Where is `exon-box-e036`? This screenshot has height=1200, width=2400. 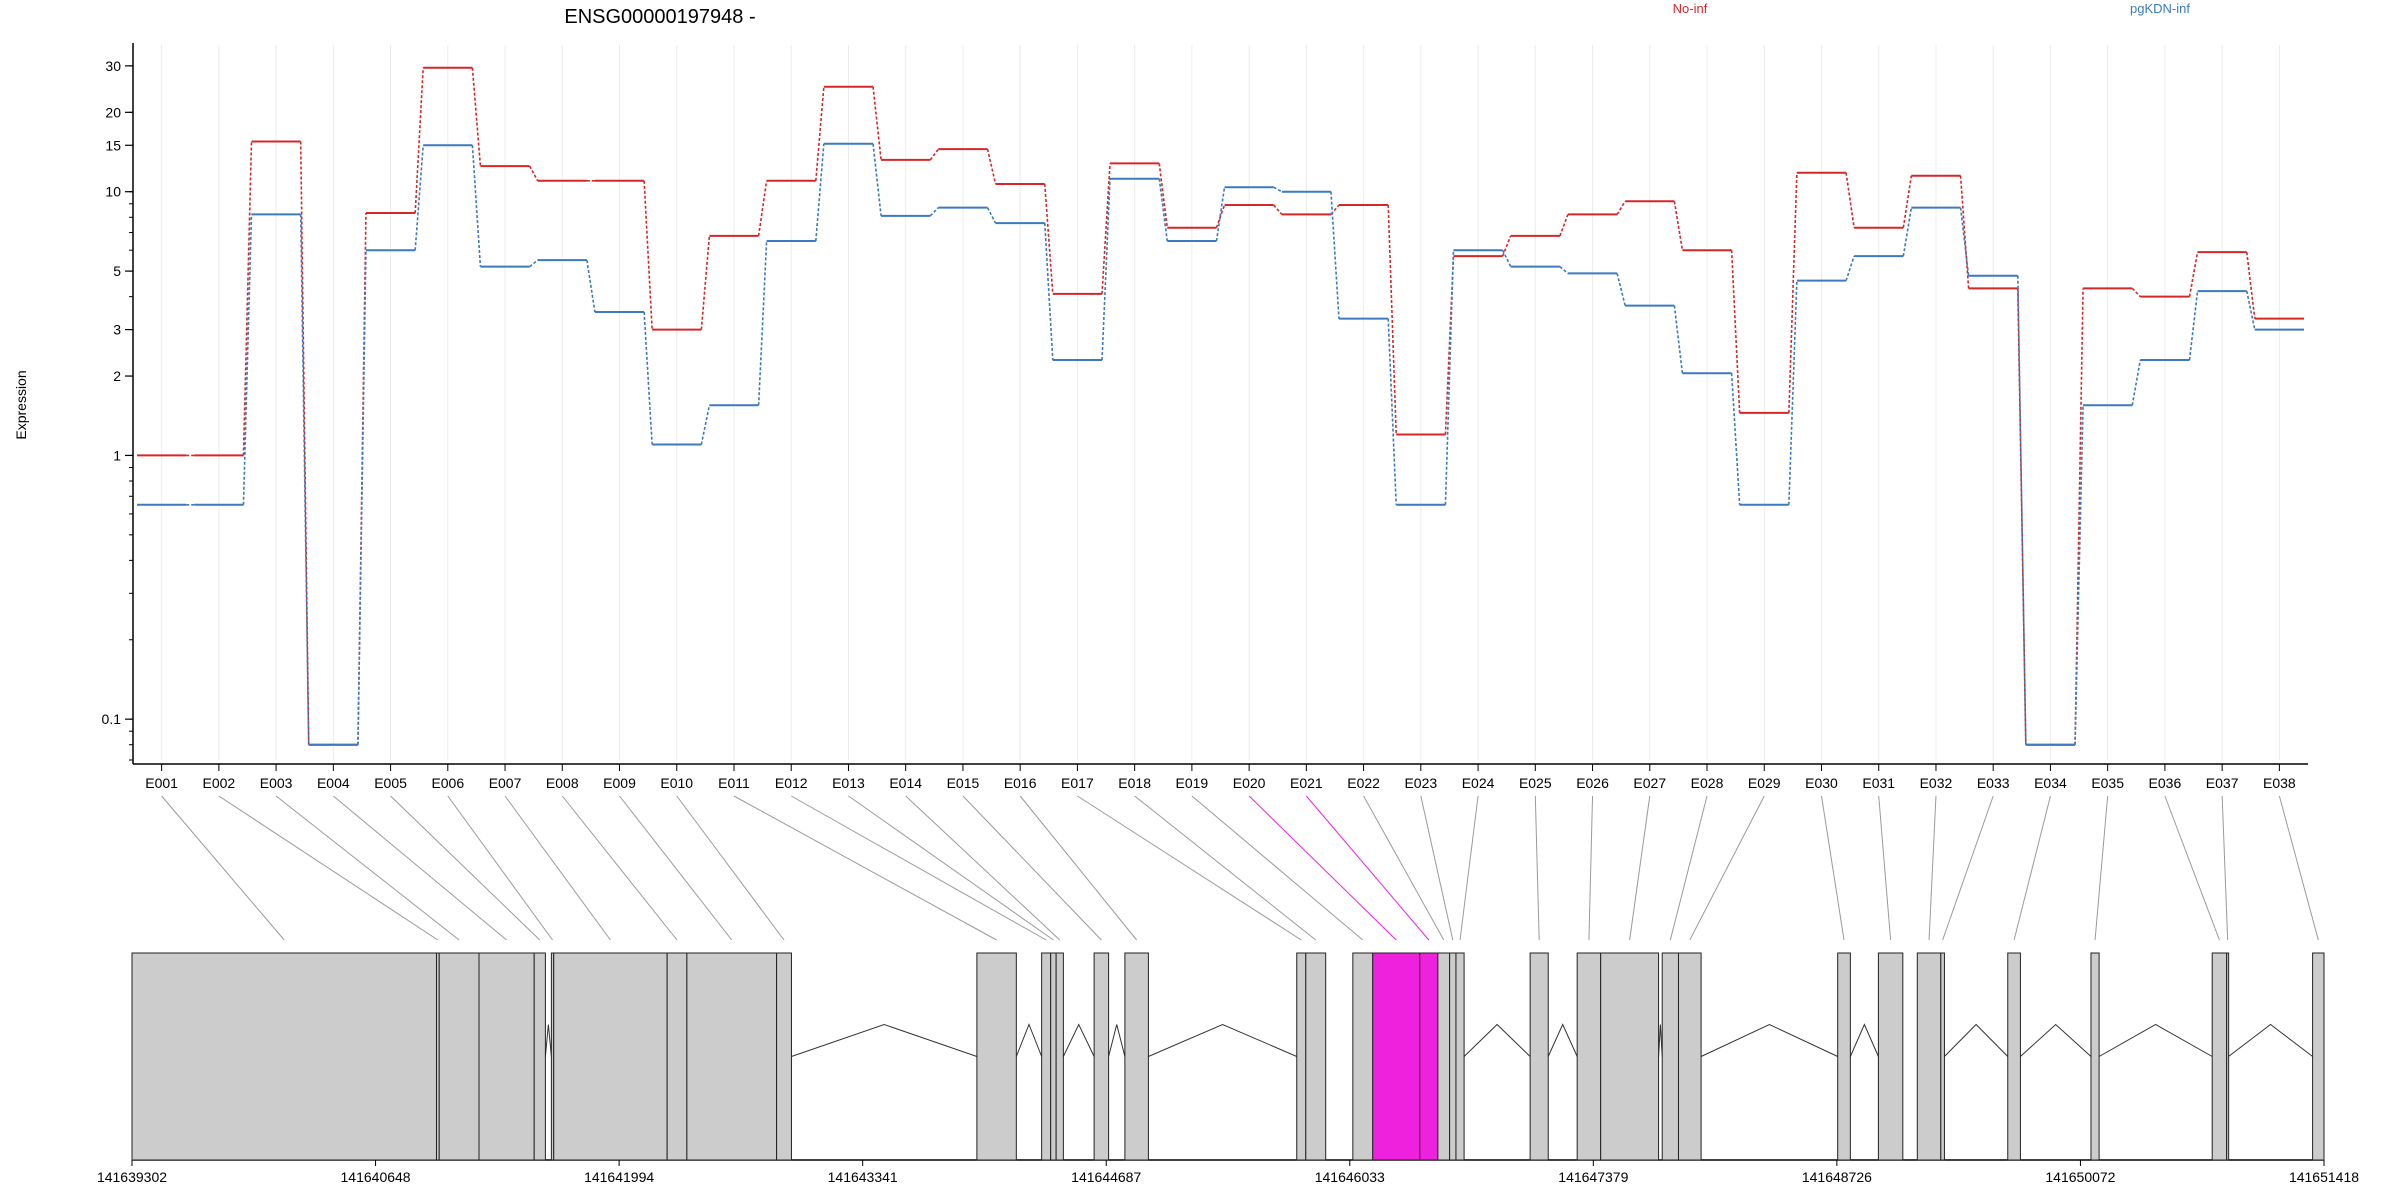 exon-box-e036 is located at coordinates (2219, 1056).